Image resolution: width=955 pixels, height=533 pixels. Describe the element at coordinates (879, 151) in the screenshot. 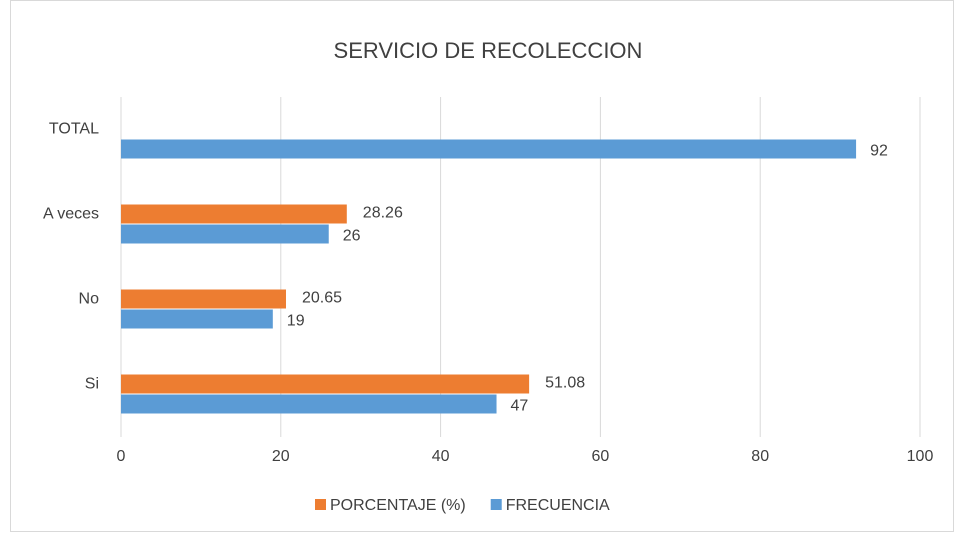

I see `data-label: 92` at that location.